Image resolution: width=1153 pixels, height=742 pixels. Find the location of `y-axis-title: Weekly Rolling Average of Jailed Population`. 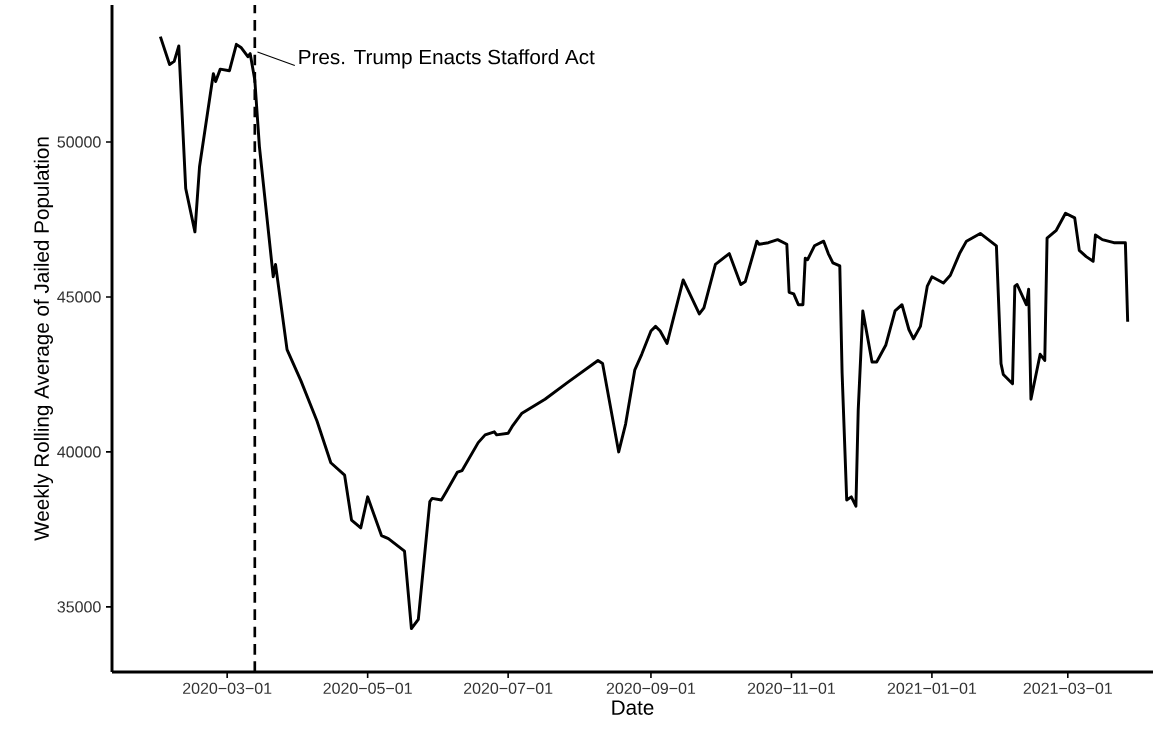

y-axis-title: Weekly Rolling Average of Jailed Population is located at coordinates (43, 339).